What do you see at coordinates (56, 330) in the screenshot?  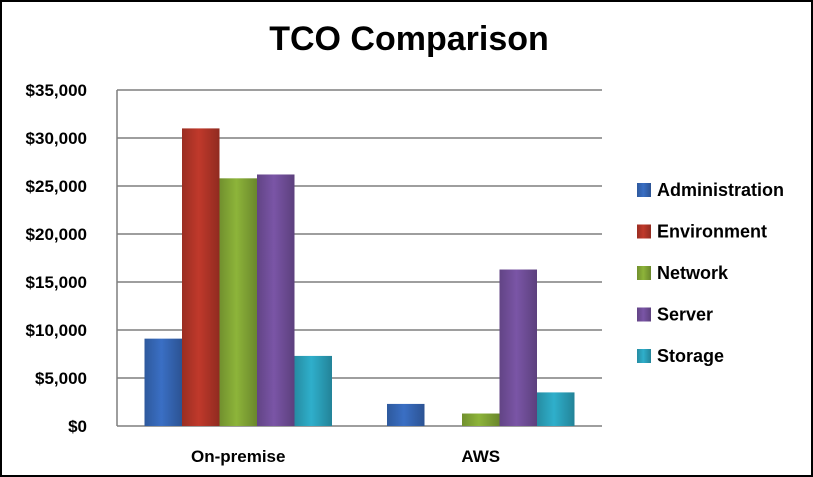 I see `y-tick-label: $10,000` at bounding box center [56, 330].